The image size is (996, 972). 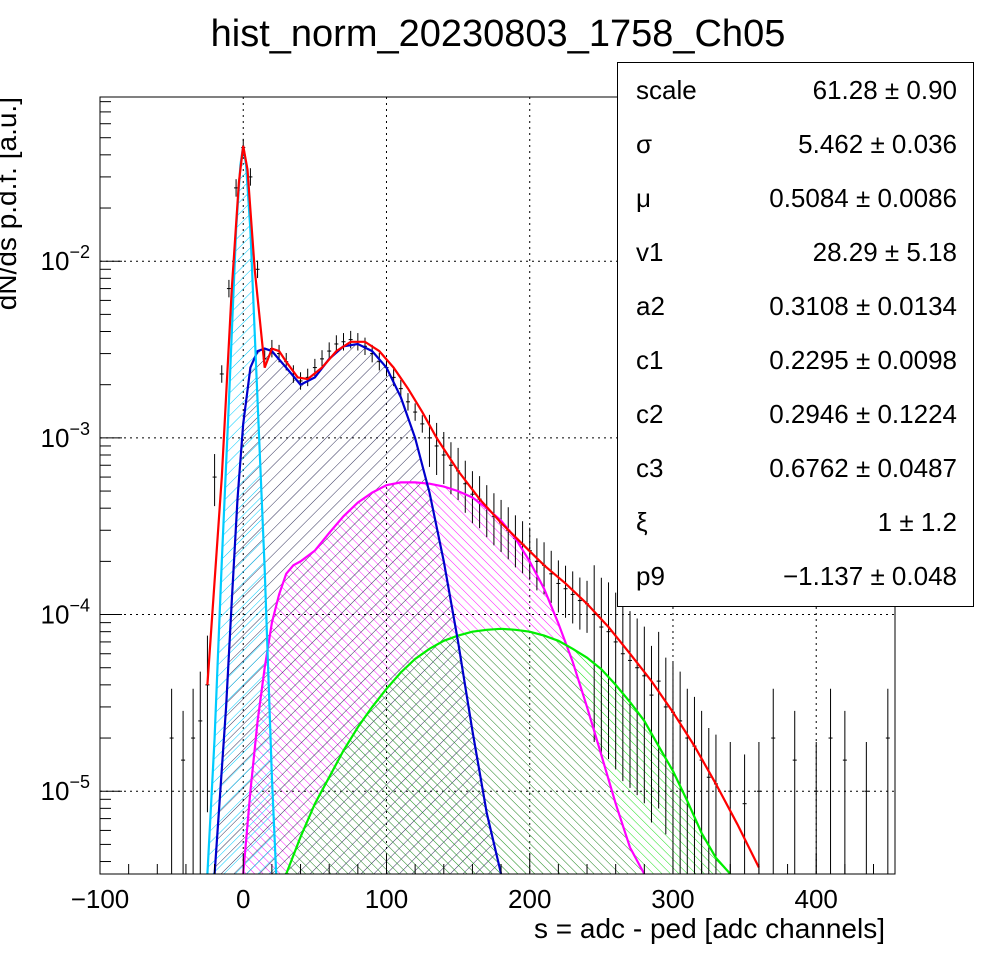 I want to click on stats-param-name: σ, so click(x=644, y=144).